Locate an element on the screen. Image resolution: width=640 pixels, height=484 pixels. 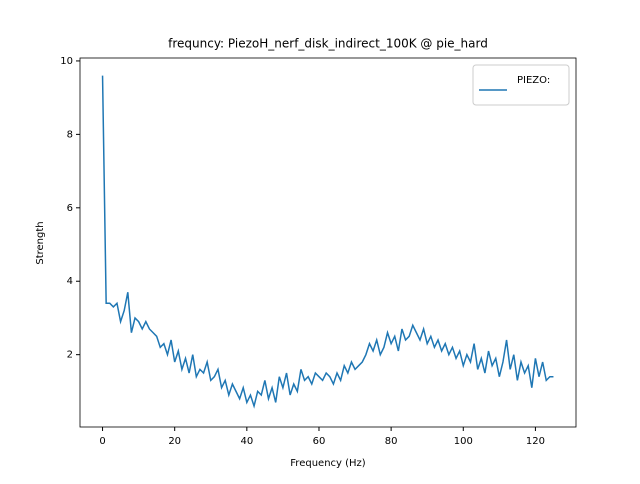
x-tick-label: 80 is located at coordinates (391, 441).